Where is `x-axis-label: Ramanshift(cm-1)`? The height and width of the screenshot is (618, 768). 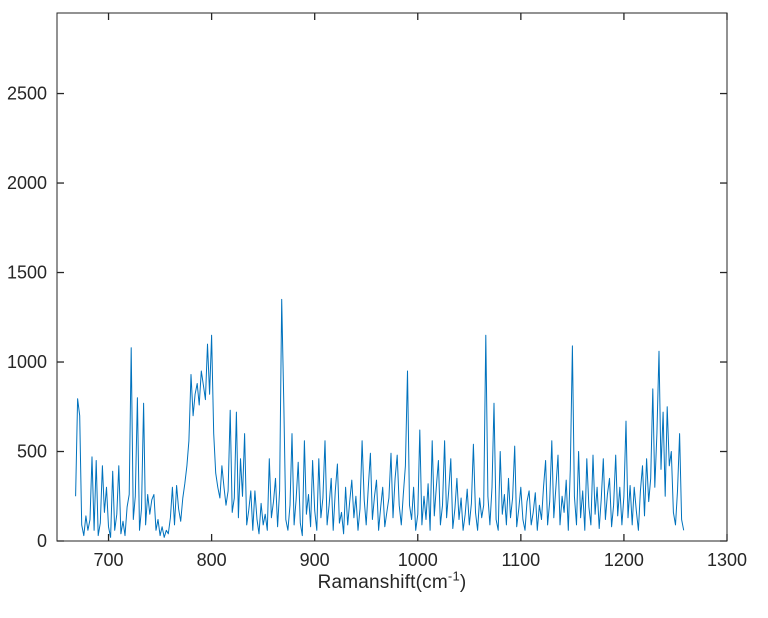 x-axis-label: Ramanshift(cm-1) is located at coordinates (392, 581).